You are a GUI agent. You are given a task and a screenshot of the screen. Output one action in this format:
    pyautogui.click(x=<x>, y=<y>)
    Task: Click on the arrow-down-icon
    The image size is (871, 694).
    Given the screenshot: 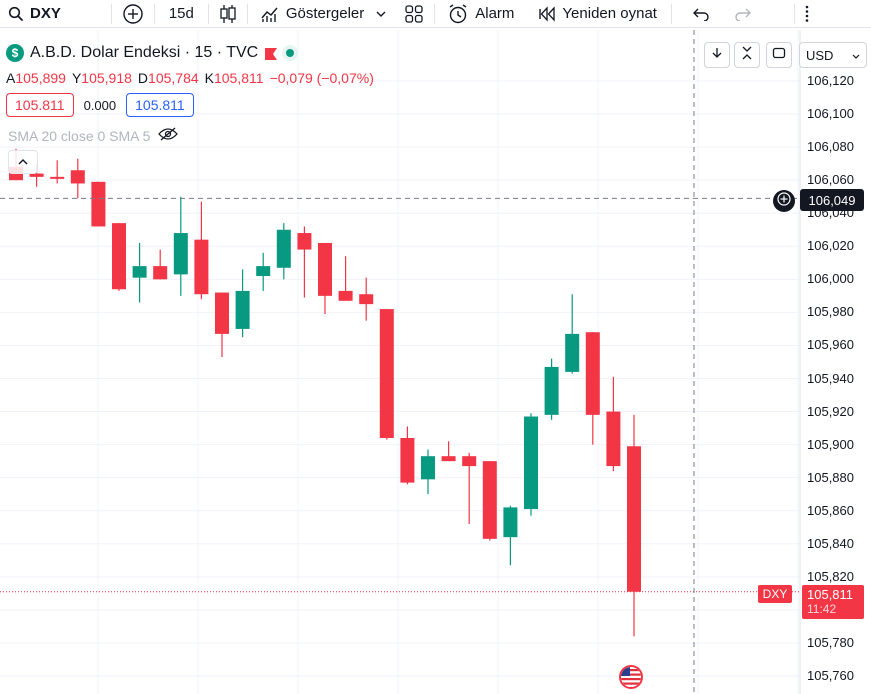 What is the action you would take?
    pyautogui.click(x=717, y=55)
    